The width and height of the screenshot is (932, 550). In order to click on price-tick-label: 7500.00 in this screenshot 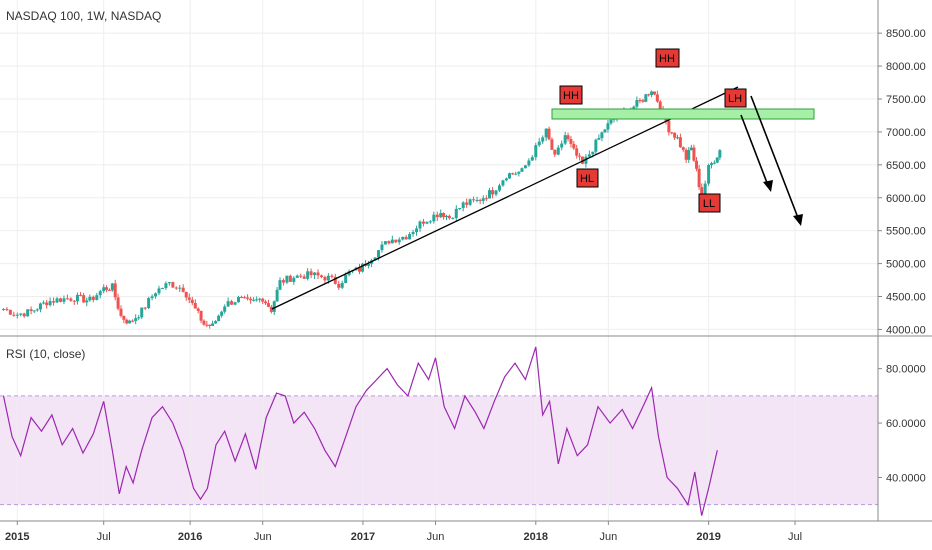, I will do `click(906, 100)`.